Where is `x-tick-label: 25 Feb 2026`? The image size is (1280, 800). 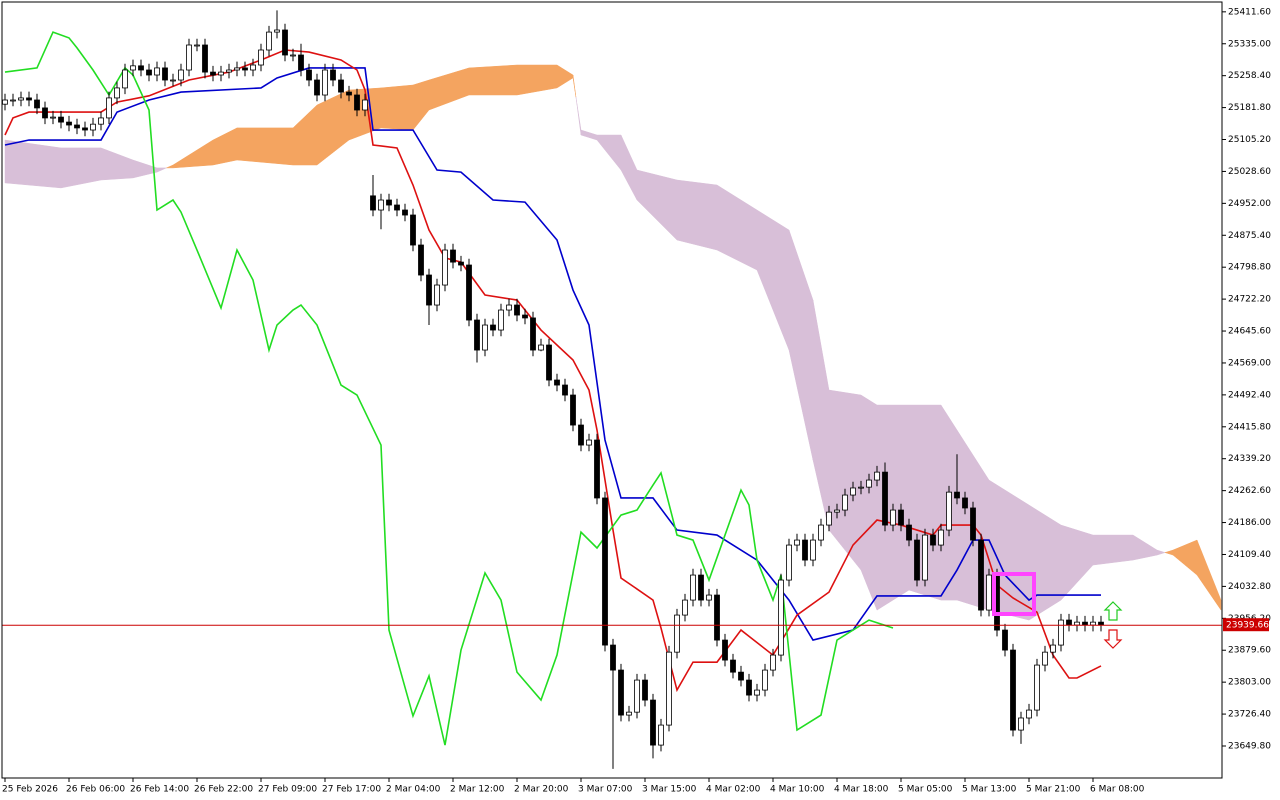
x-tick-label: 25 Feb 2026 is located at coordinates (30, 790).